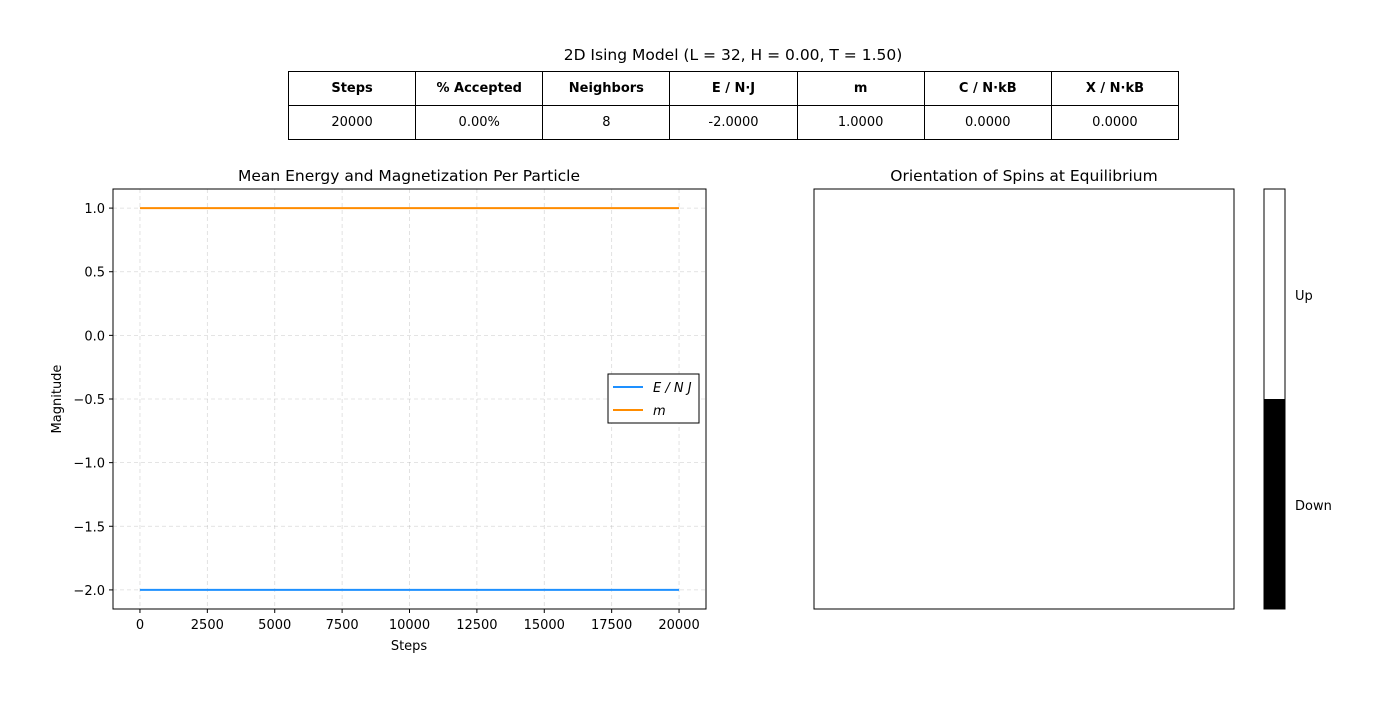  What do you see at coordinates (606, 122) in the screenshot?
I see `stats-value-neighbors: 8` at bounding box center [606, 122].